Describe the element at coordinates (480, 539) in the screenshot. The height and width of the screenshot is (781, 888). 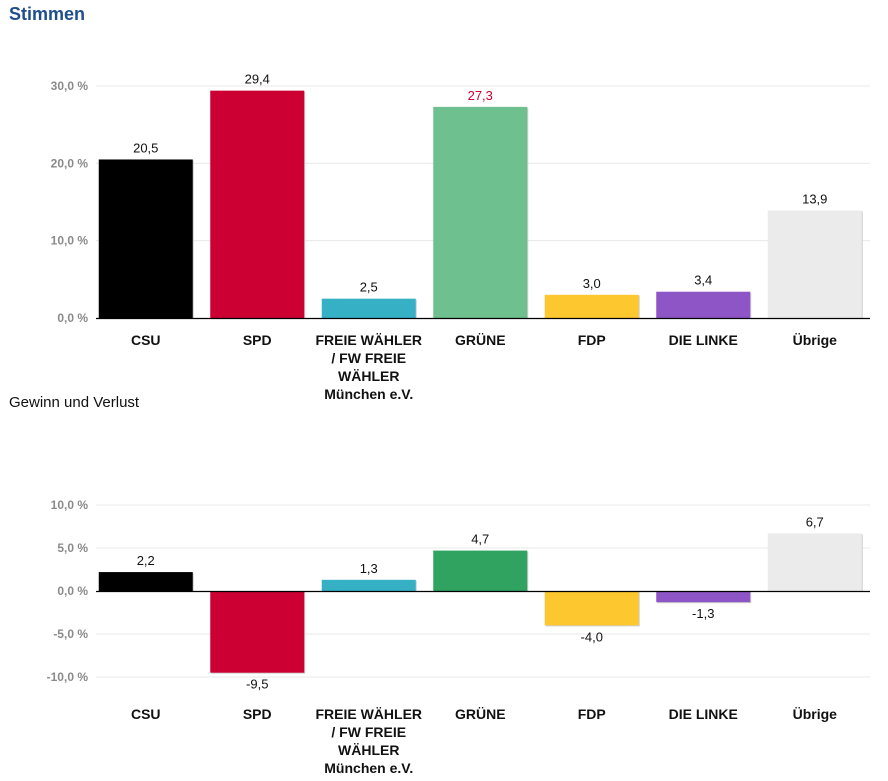
I see `value-label: 4,7` at that location.